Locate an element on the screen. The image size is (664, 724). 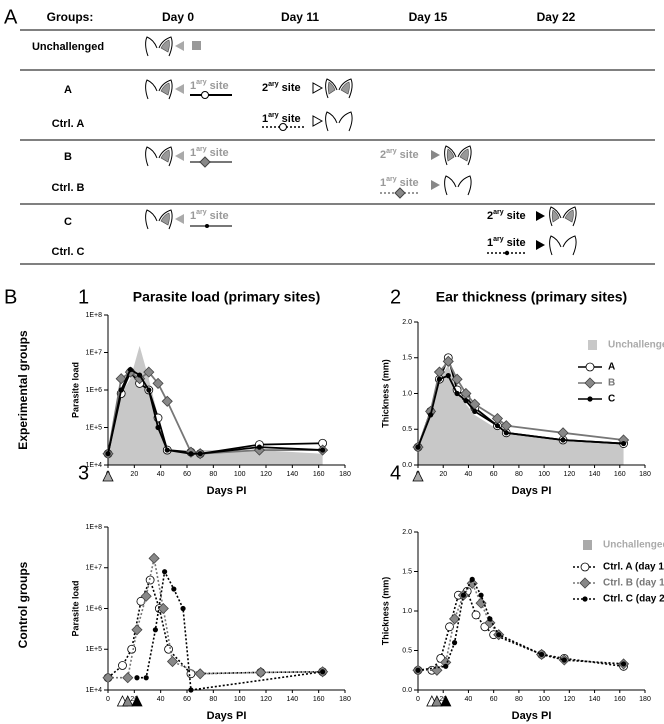
chart-title: Ear thickness (primary sites) is located at coordinates (531, 297).